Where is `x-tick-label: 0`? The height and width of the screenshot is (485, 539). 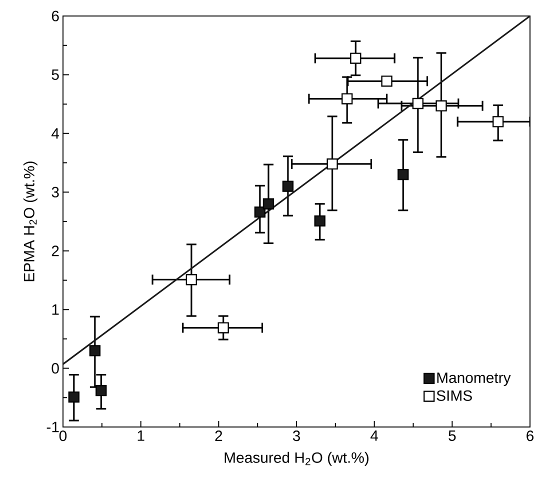 x-tick-label: 0 is located at coordinates (63, 436).